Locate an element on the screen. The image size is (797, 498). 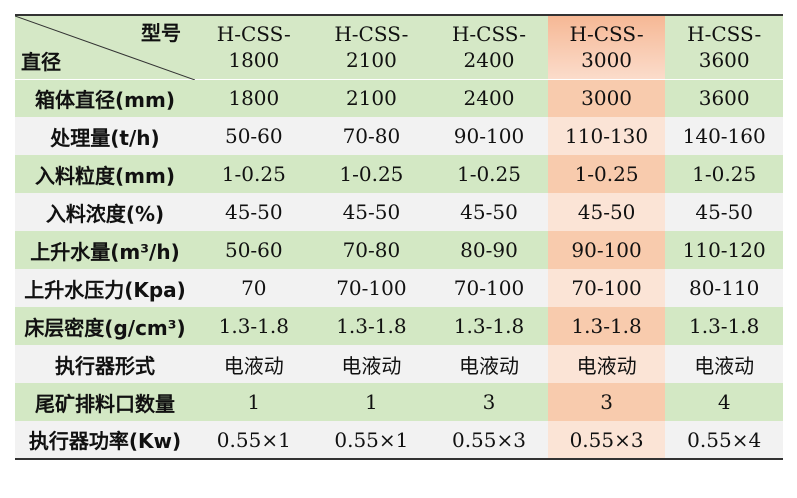
cell: 3000 is located at coordinates (606, 98).